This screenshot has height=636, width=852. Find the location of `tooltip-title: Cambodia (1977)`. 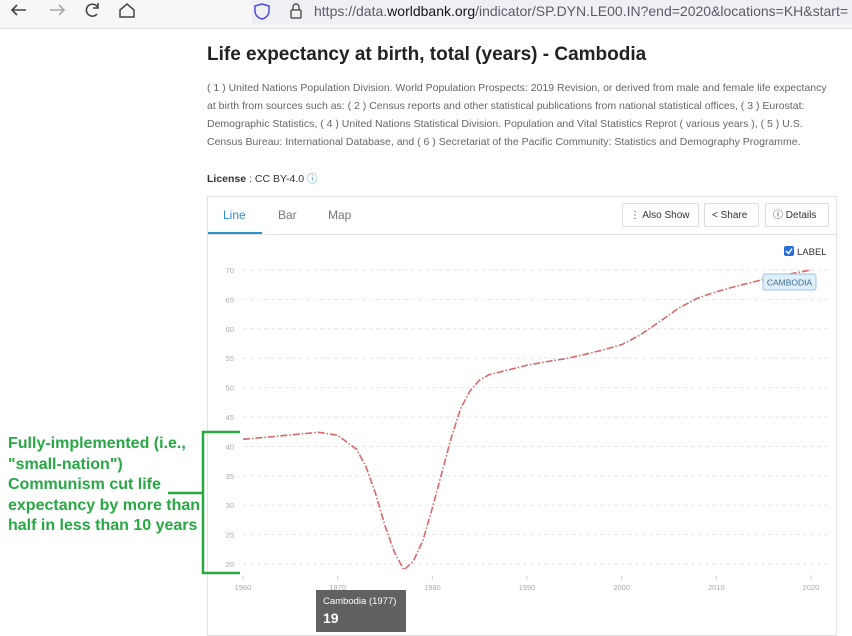

tooltip-title: Cambodia (1977) is located at coordinates (360, 601).